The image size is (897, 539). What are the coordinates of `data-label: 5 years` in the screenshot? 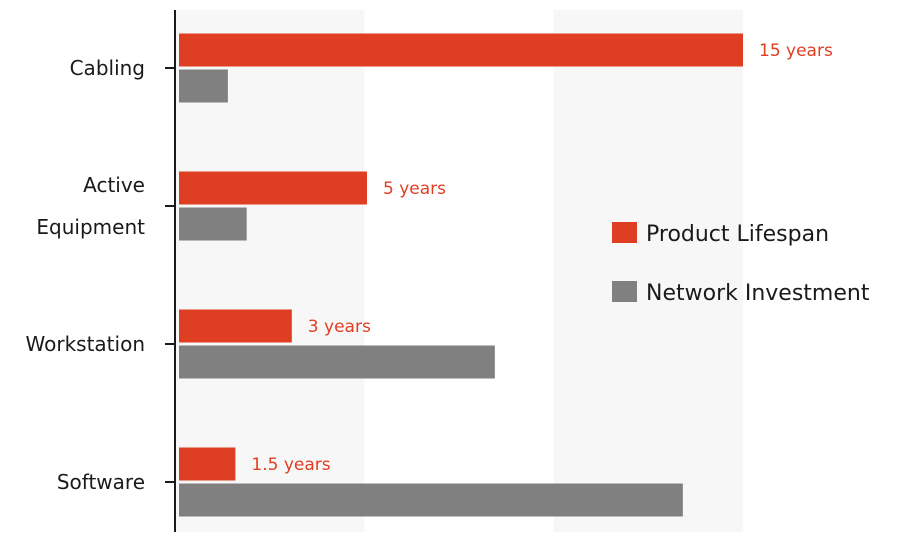 It's located at (414, 189).